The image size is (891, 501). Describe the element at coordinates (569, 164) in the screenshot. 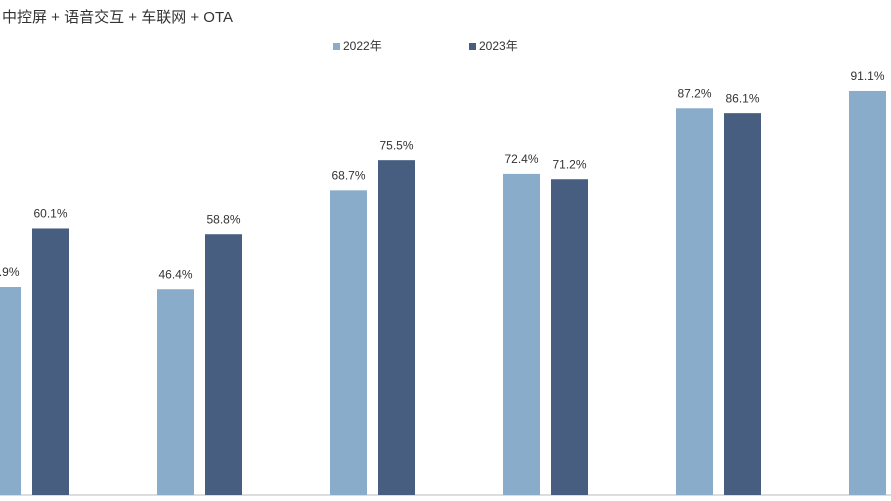

I see `data-label: 71.2%` at that location.